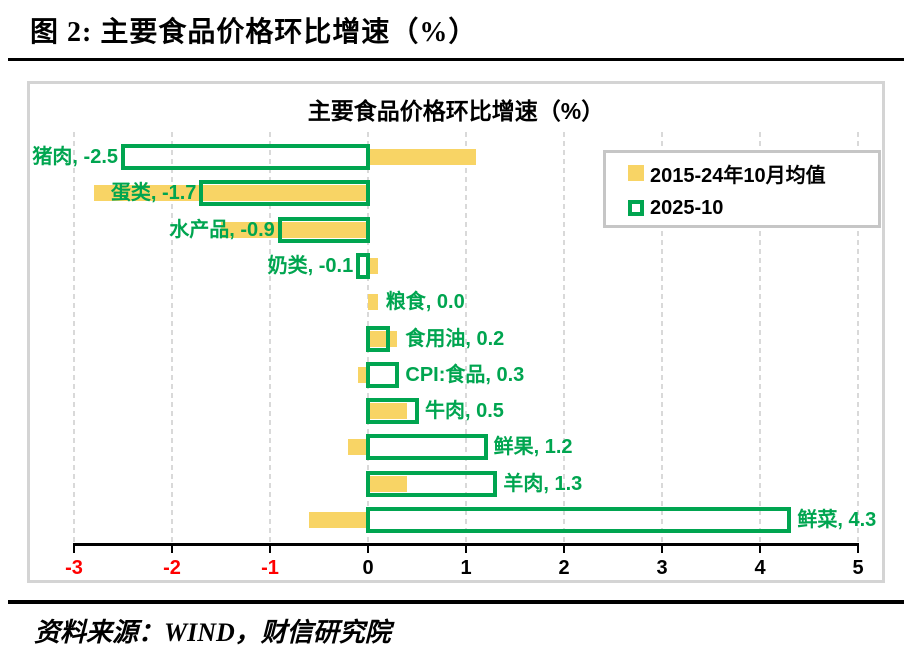 This screenshot has width=912, height=654. I want to click on legend-label-current: 2025-10, so click(687, 207).